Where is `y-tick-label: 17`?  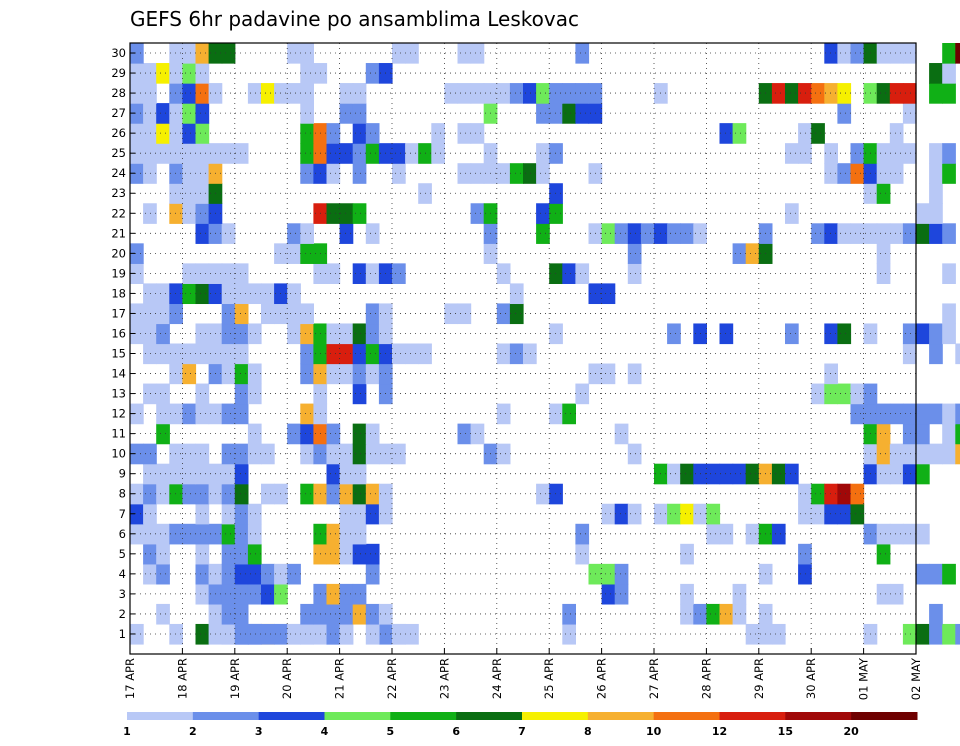
y-tick-label: 17 is located at coordinates (118, 313).